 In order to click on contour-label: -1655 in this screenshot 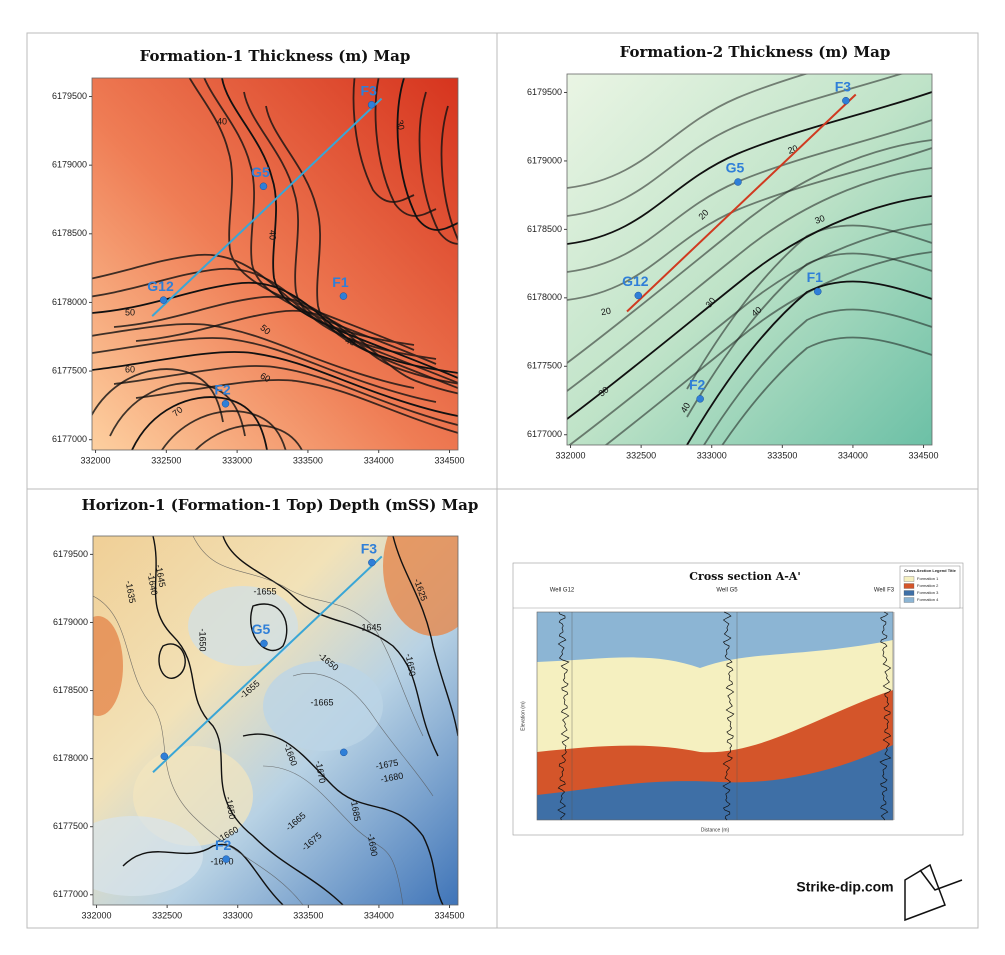, I will do `click(264, 591)`.